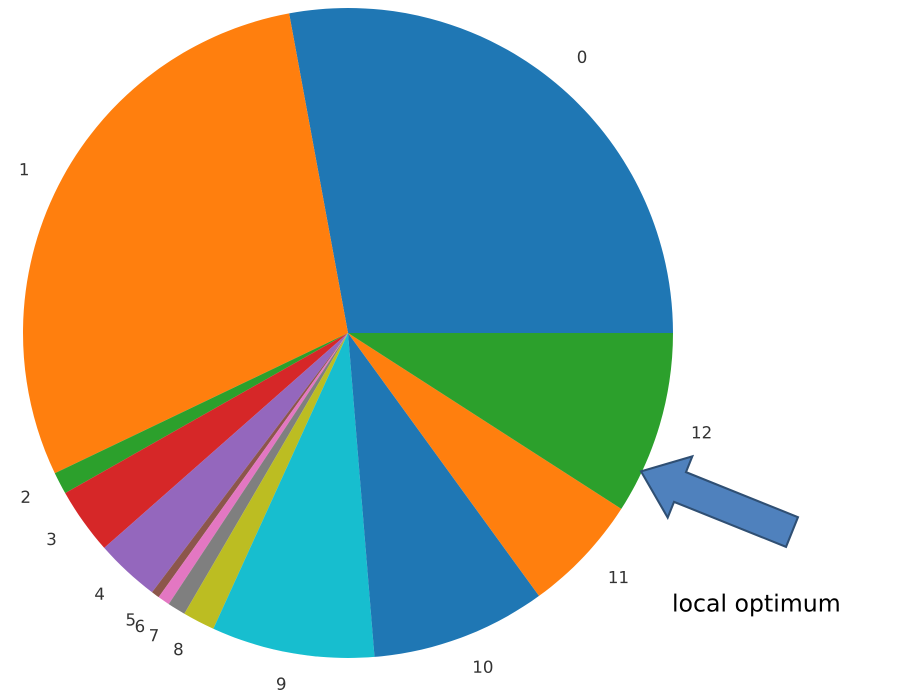 This screenshot has height=698, width=920. What do you see at coordinates (483, 667) in the screenshot?
I see `slice-label: 10` at bounding box center [483, 667].